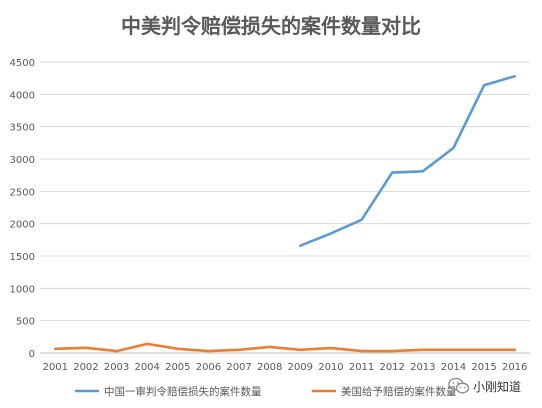 The image size is (542, 408). I want to click on y-axis-ticks: 0 500 1000 1500 2000 2500 3000 3500 4000 4500, so click(22, 209).